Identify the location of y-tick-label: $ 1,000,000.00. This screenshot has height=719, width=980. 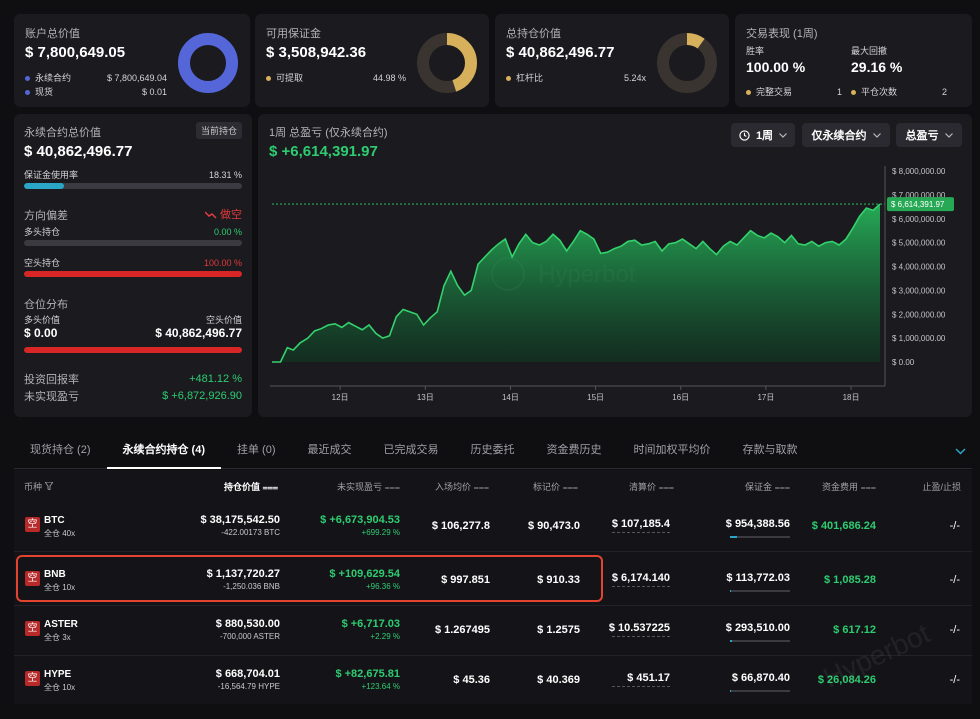
(919, 338).